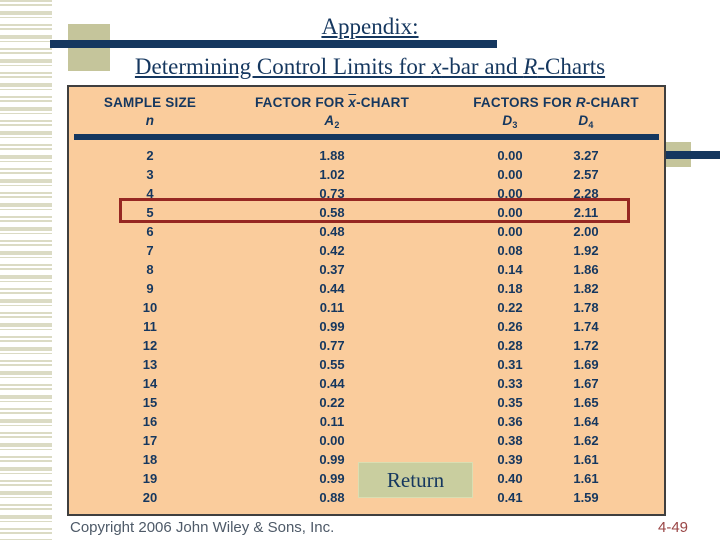 The width and height of the screenshot is (720, 540). Describe the element at coordinates (510, 402) in the screenshot. I see `cell-d3: 0.35` at that location.